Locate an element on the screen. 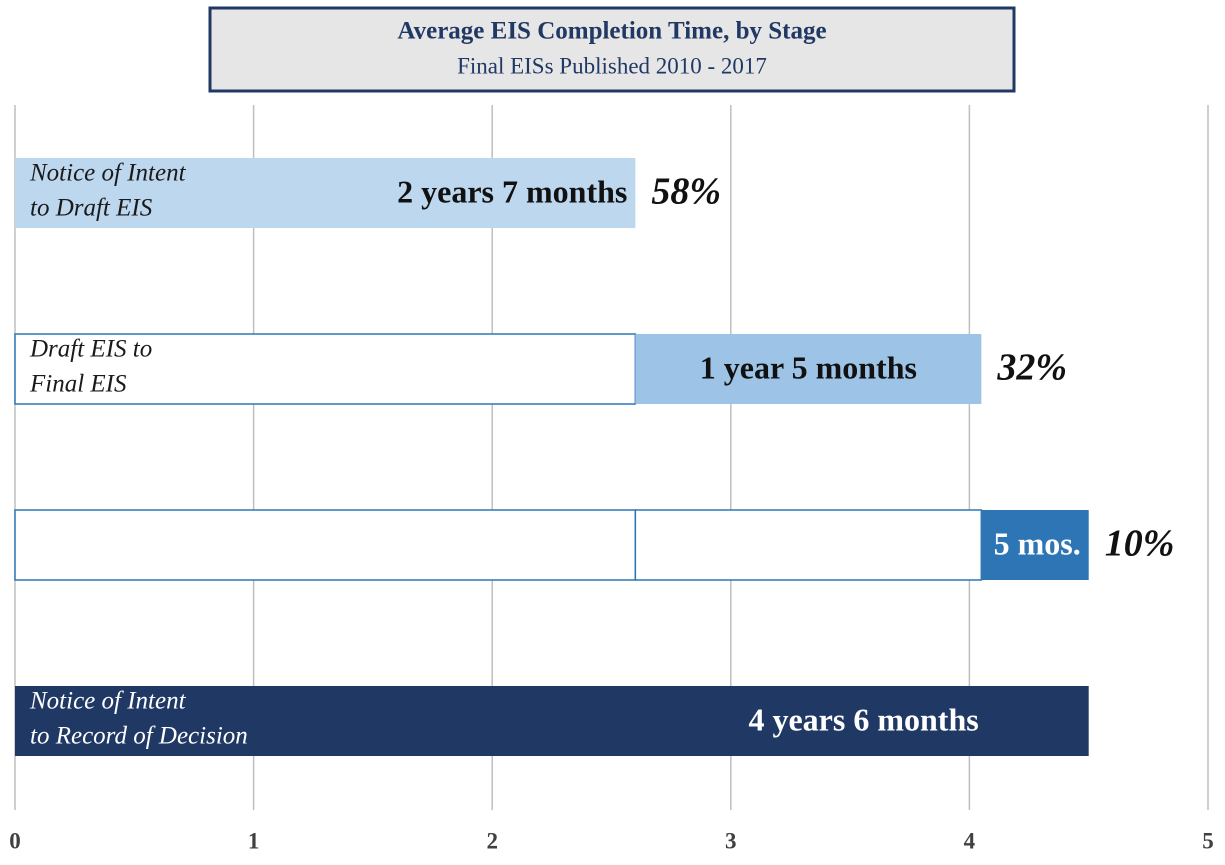  x-tick-label: 5 is located at coordinates (1208, 840).